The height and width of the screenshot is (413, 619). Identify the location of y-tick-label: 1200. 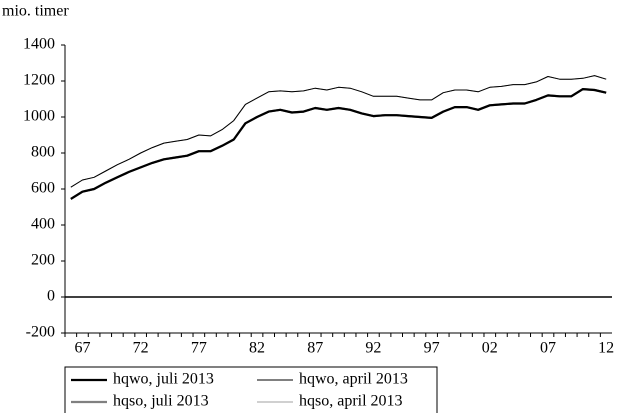
(39, 80).